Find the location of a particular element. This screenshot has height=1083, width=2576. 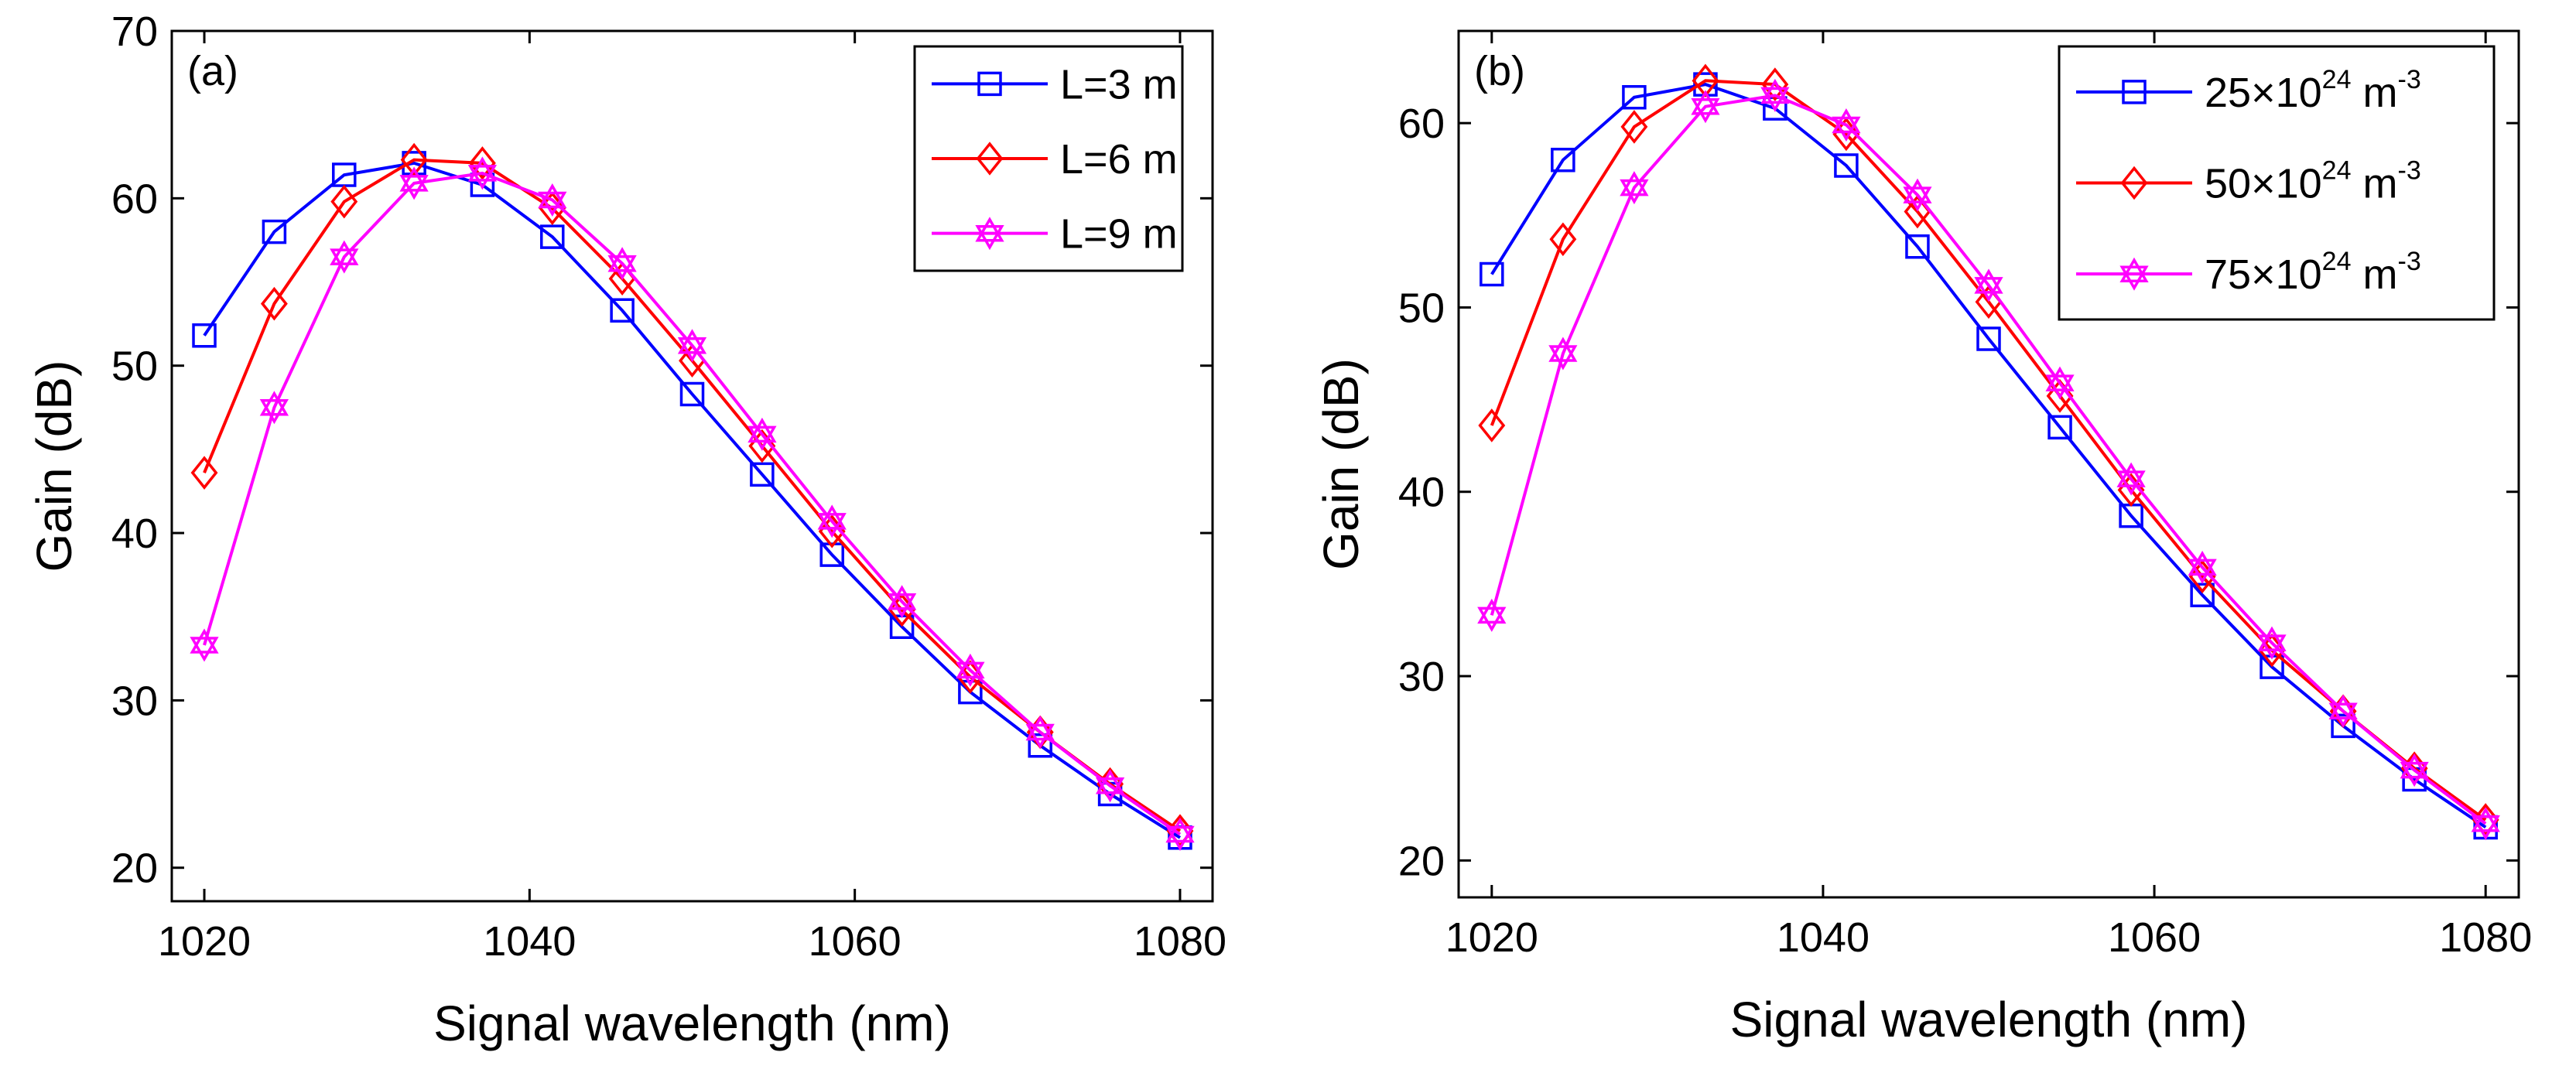

legend-label: L=6 m is located at coordinates (1119, 160).